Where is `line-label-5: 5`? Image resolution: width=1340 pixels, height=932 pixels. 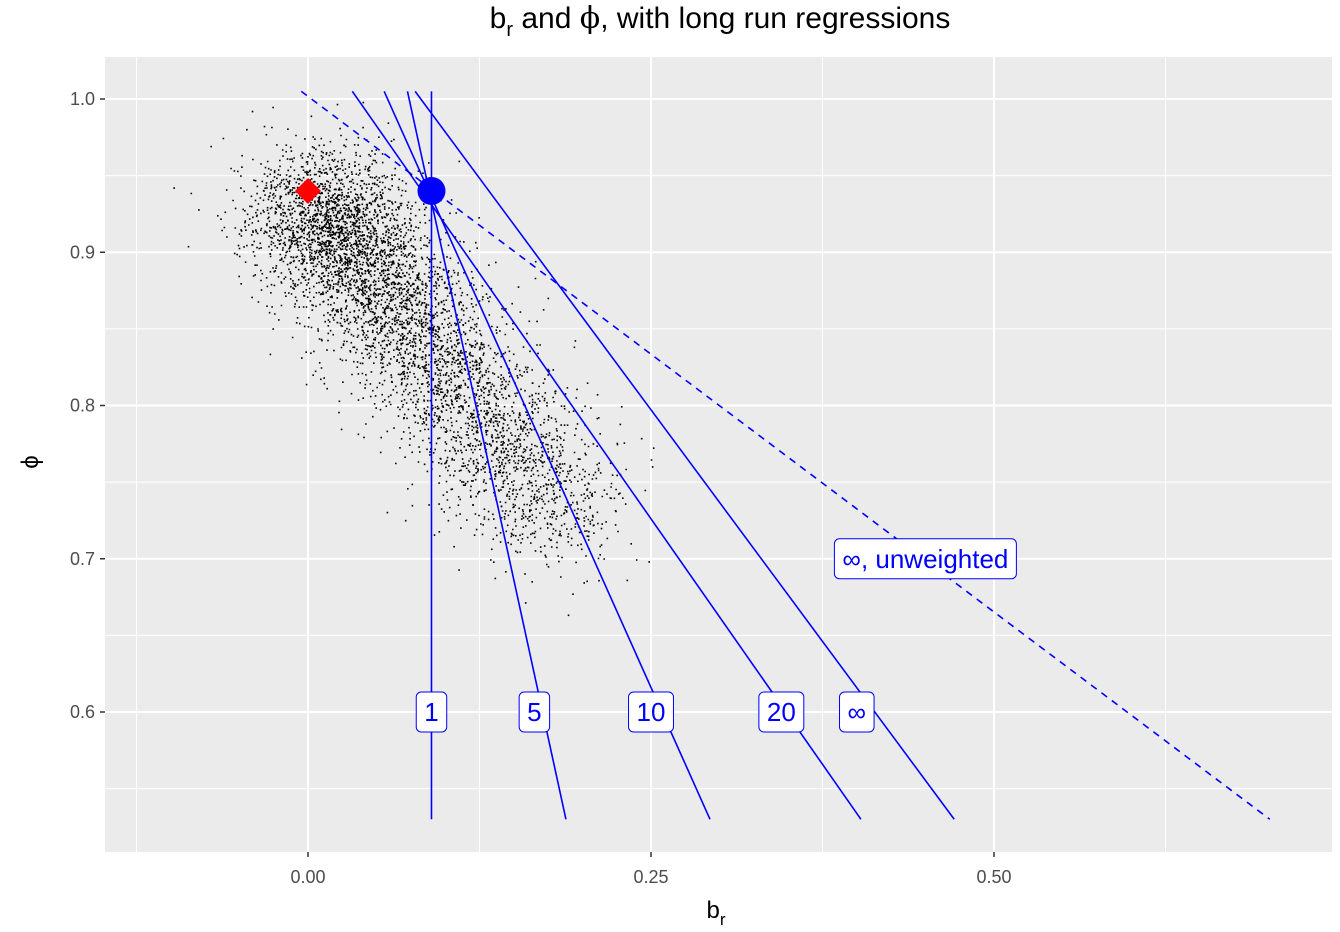 line-label-5: 5 is located at coordinates (534, 712).